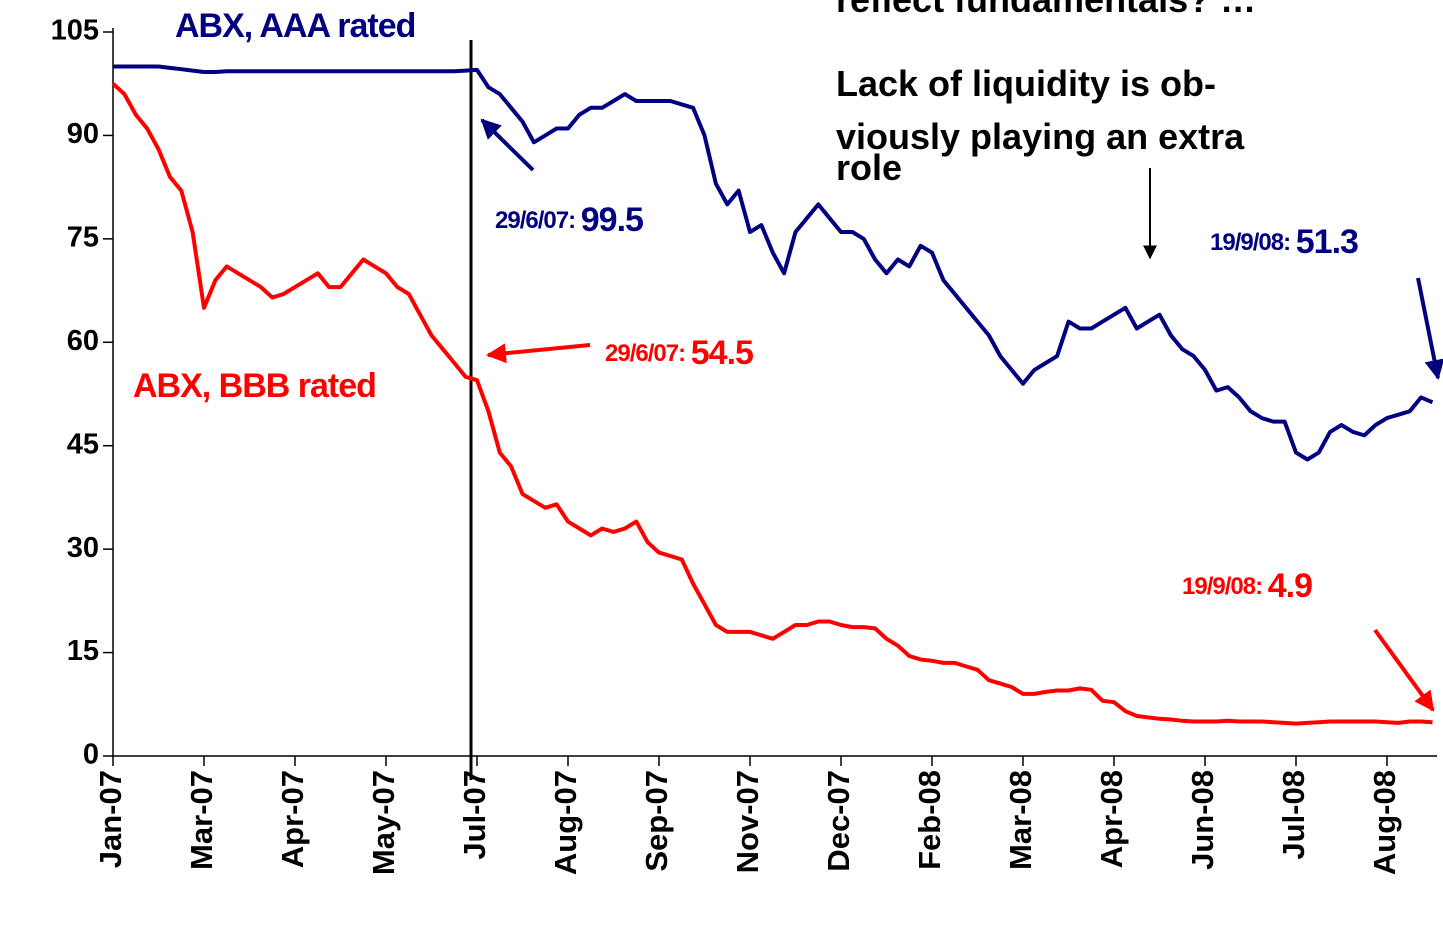 The height and width of the screenshot is (950, 1443). Describe the element at coordinates (612, 220) in the screenshot. I see `annotation-value: 99.5` at that location.